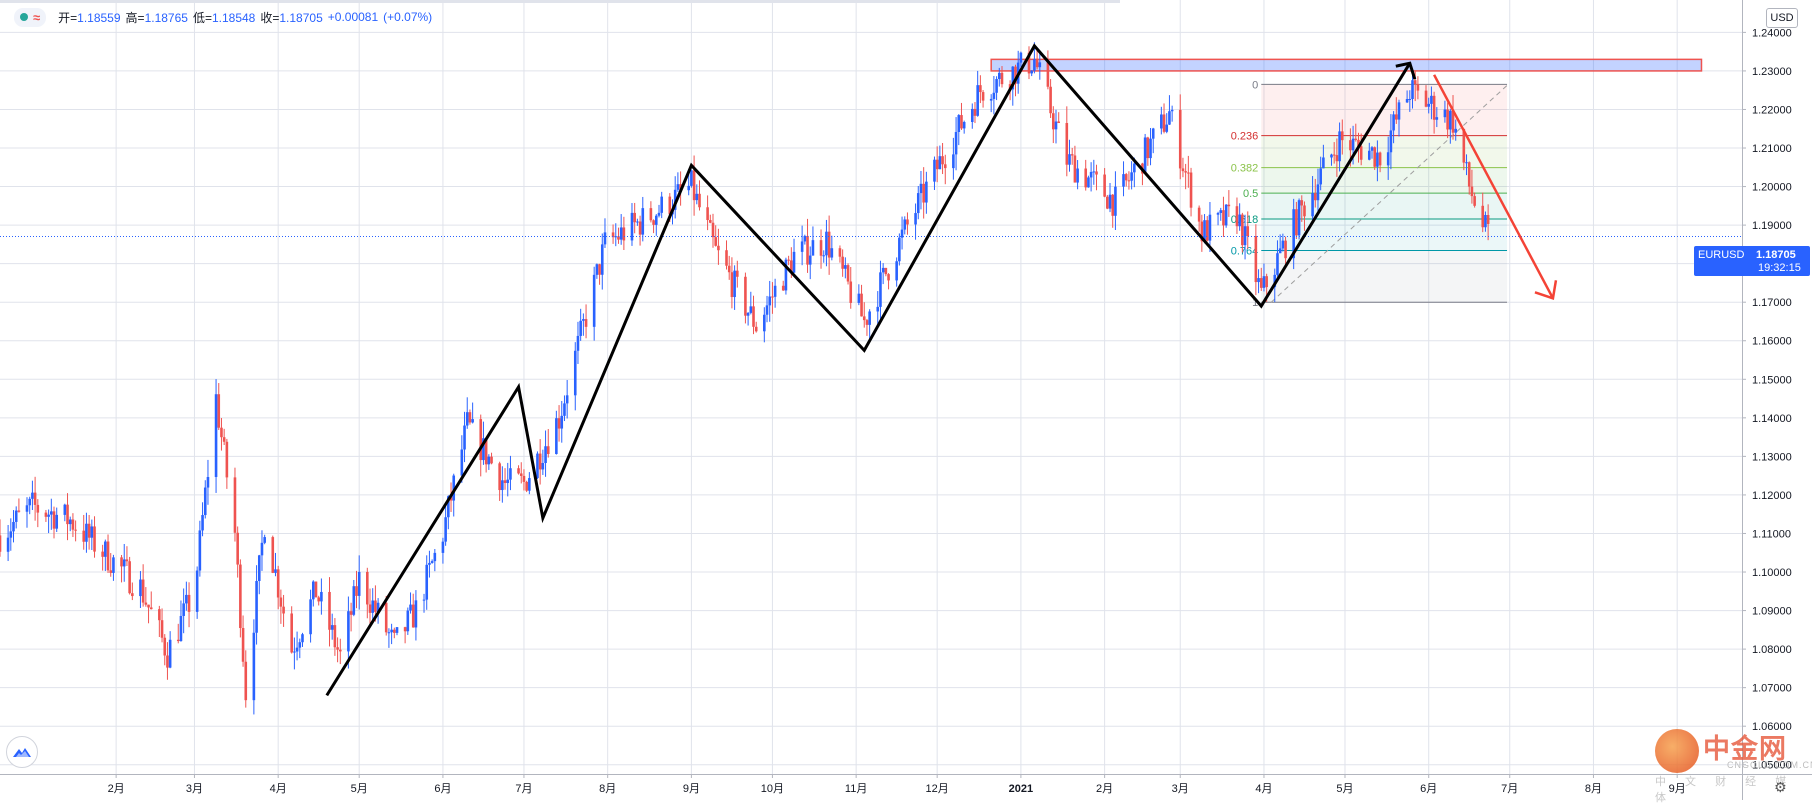 The height and width of the screenshot is (805, 1812). What do you see at coordinates (1369, 194) in the screenshot?
I see `fibonacci-retracement: 0 0.236 0.382 0.5 0.618 0.764 1` at bounding box center [1369, 194].